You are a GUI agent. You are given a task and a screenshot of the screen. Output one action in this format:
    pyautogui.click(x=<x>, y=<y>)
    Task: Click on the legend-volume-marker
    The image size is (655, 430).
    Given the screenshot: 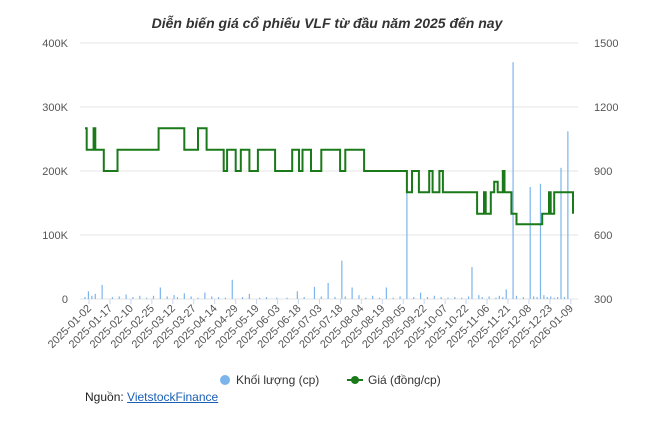 What is the action you would take?
    pyautogui.click(x=225, y=380)
    